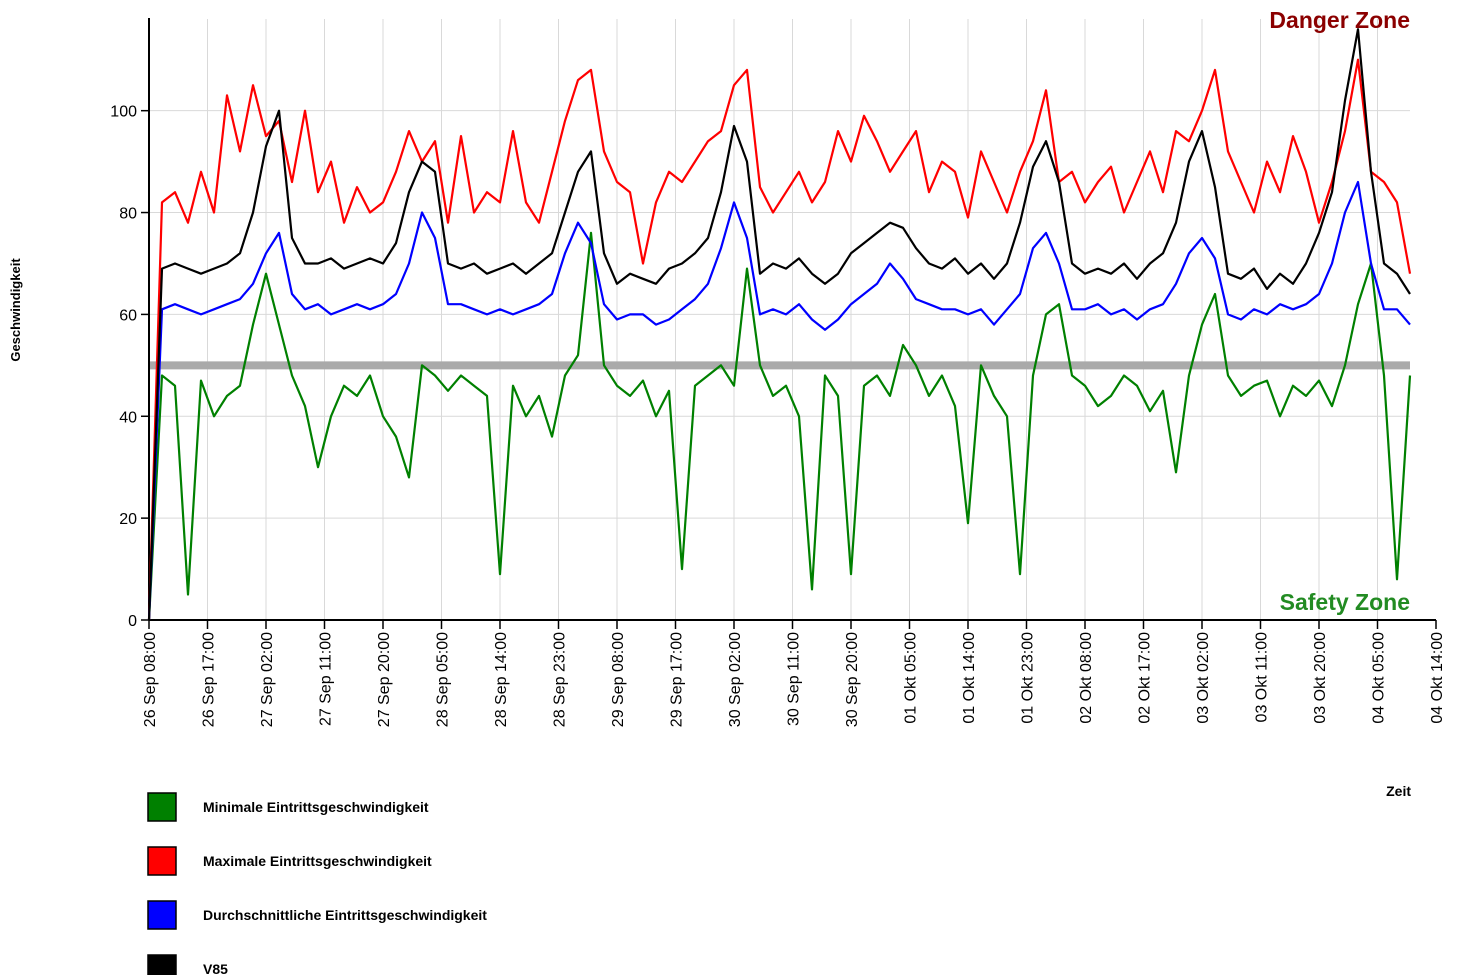 Image resolution: width=1459 pixels, height=980 pixels. Describe the element at coordinates (128, 214) in the screenshot. I see `y-tick-label: 80` at that location.